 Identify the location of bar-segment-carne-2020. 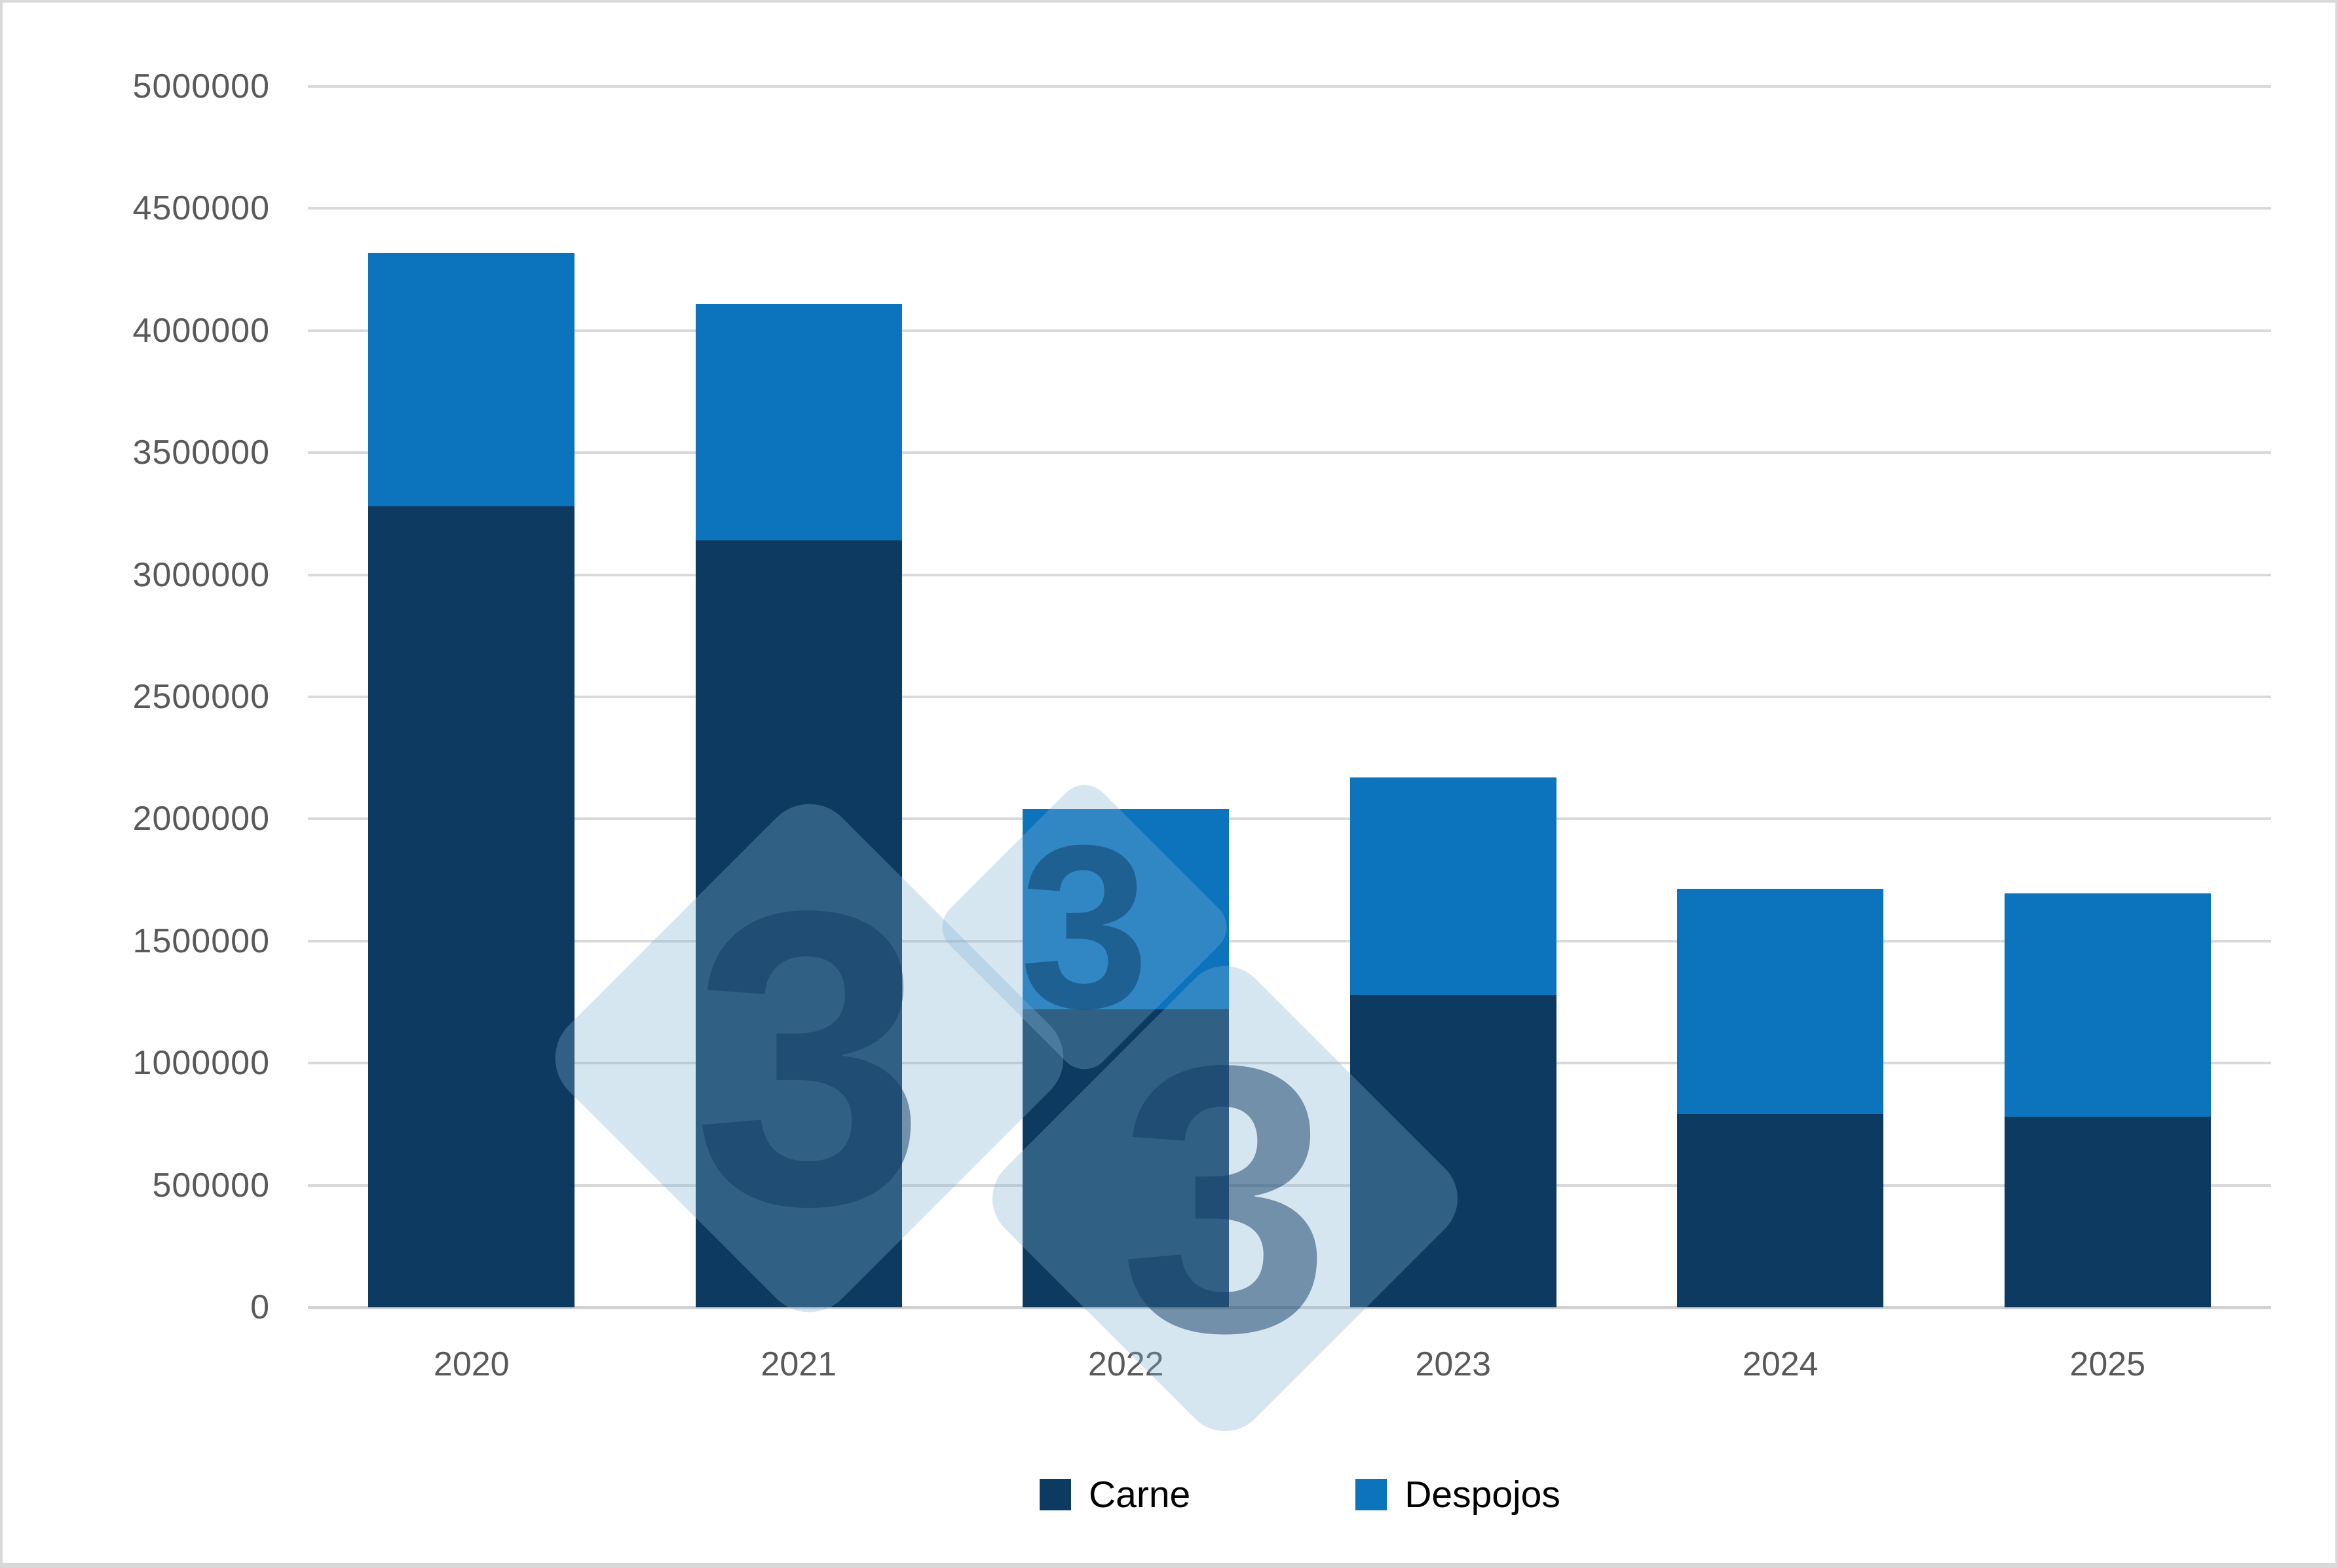
(472, 906).